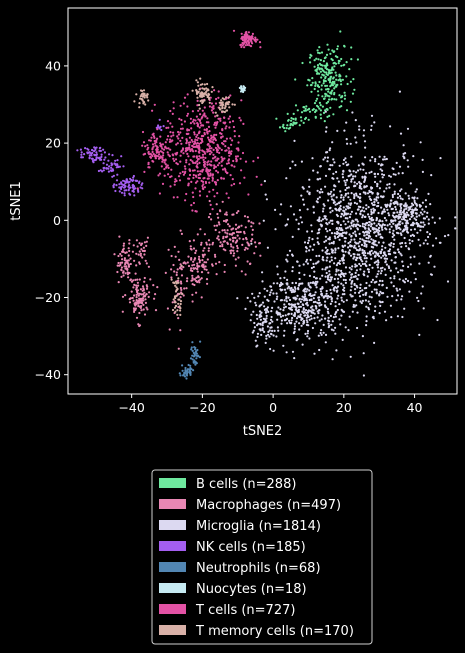 The image size is (465, 653). Describe the element at coordinates (273, 407) in the screenshot. I see `x-tick-label: 0` at that location.